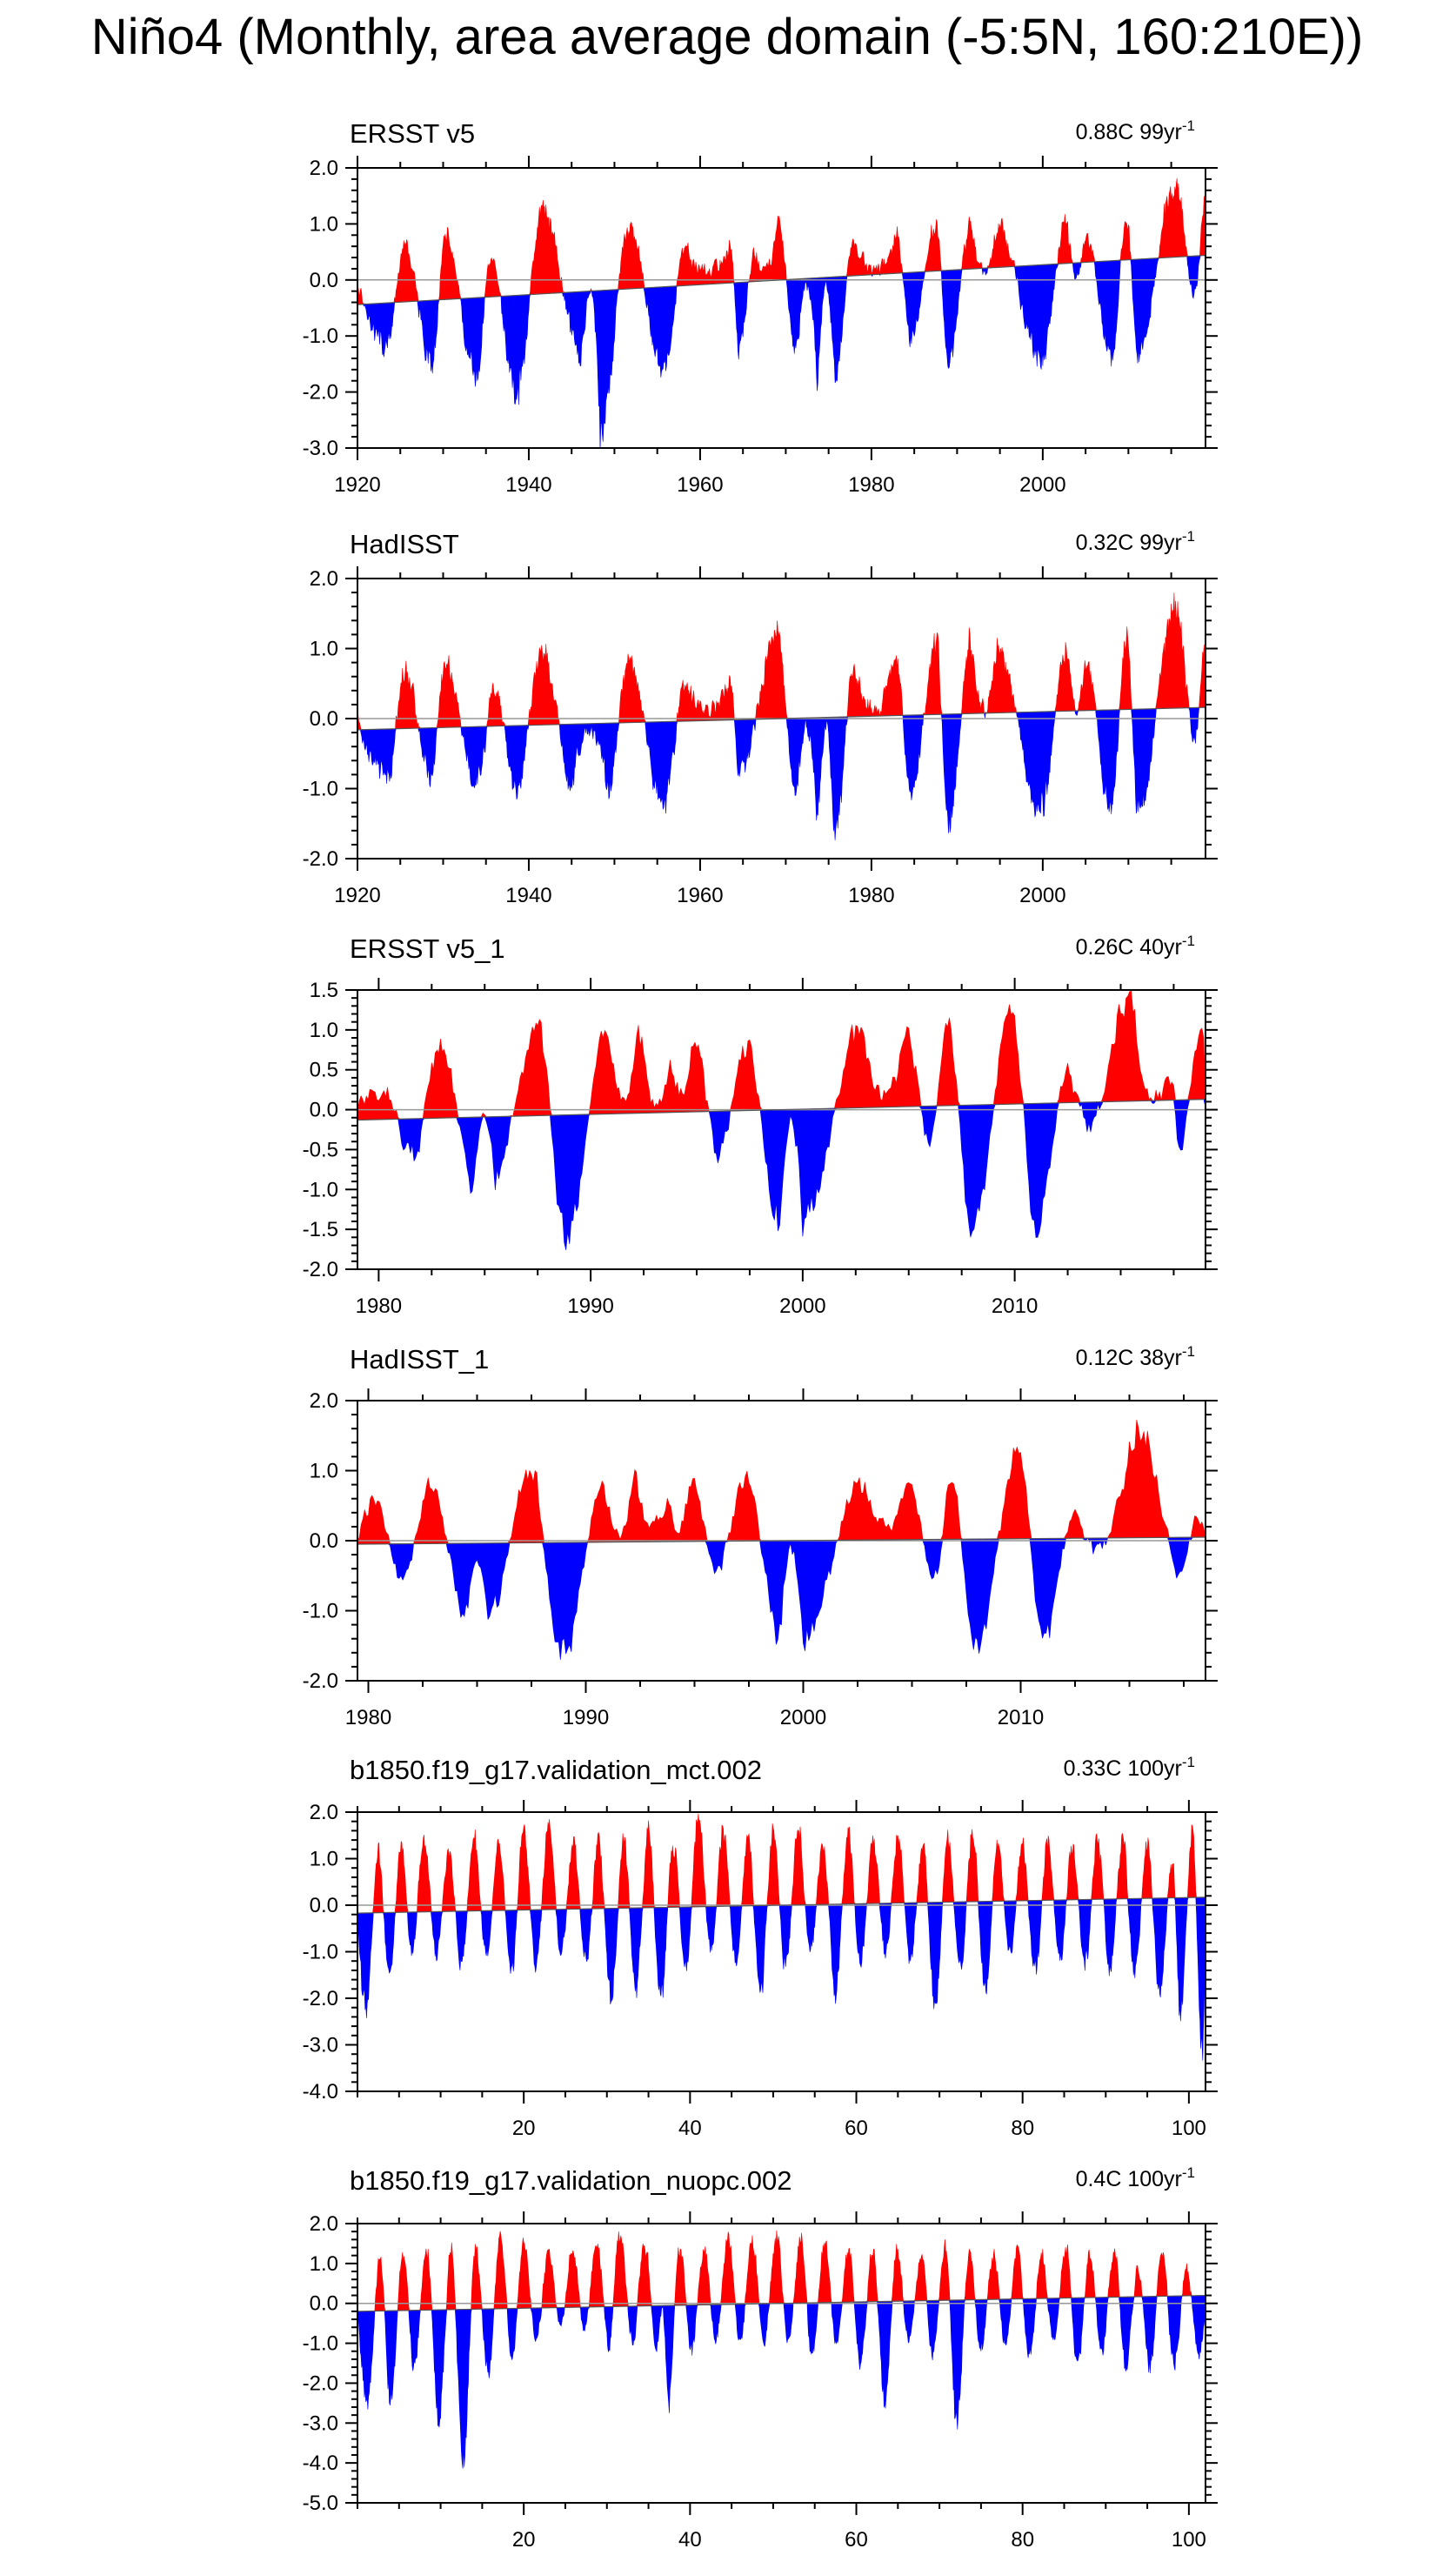 This screenshot has height=2562, width=1456. I want to click on plot-area: -2.0 -1.0 0.0 1.0 2.0 1920 1940 1960 1980 2000, so click(760, 736).